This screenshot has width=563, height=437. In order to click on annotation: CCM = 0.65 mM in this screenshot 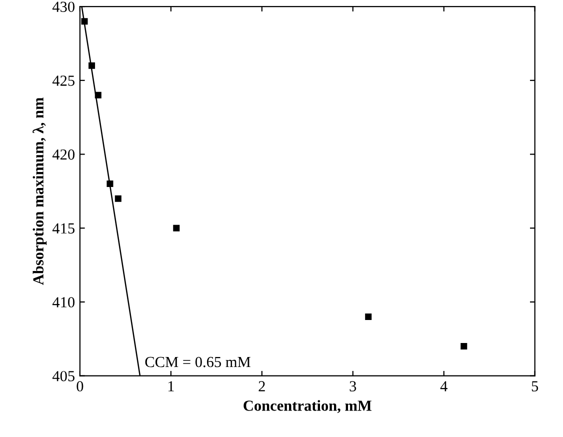, I will do `click(197, 362)`.